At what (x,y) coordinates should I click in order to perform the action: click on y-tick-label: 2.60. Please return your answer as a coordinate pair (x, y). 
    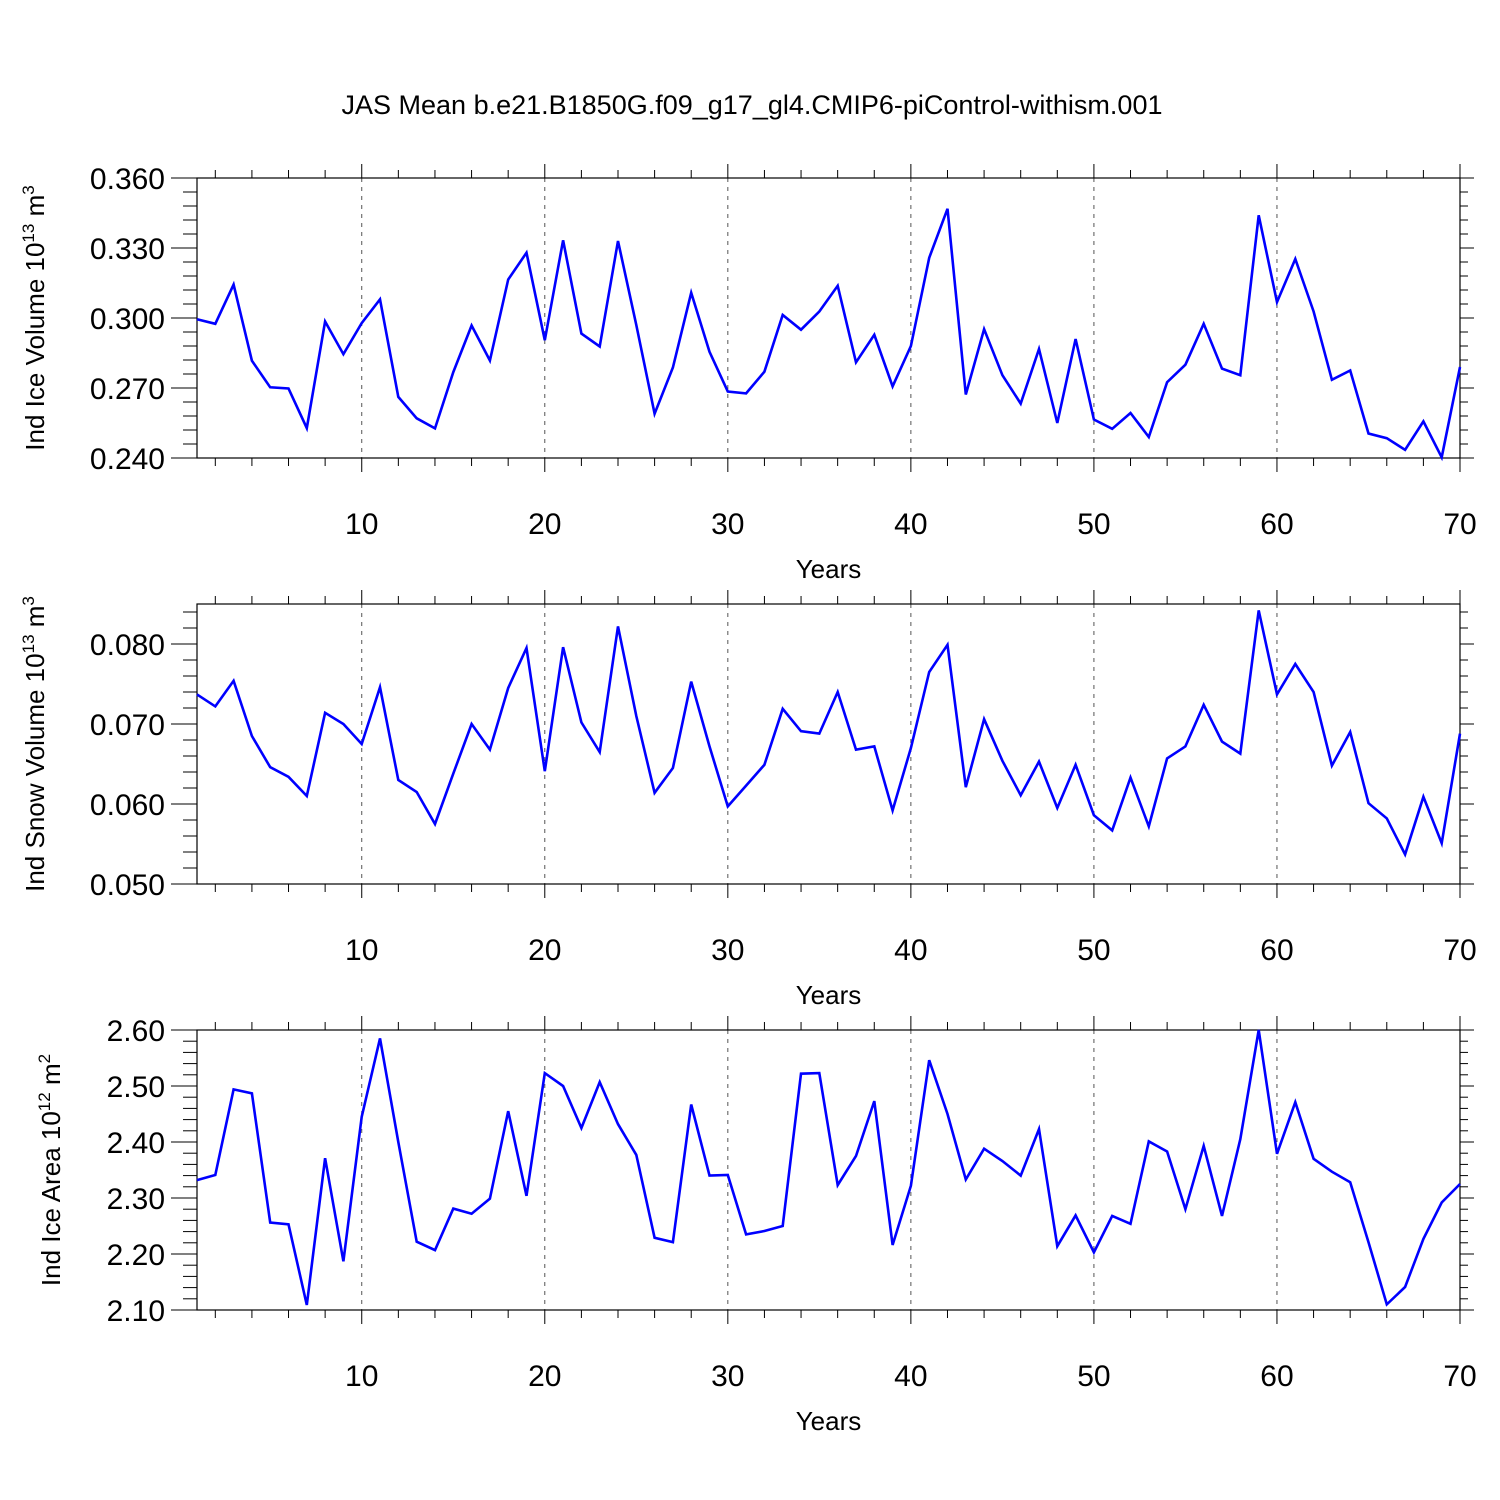
    Looking at the image, I should click on (136, 1031).